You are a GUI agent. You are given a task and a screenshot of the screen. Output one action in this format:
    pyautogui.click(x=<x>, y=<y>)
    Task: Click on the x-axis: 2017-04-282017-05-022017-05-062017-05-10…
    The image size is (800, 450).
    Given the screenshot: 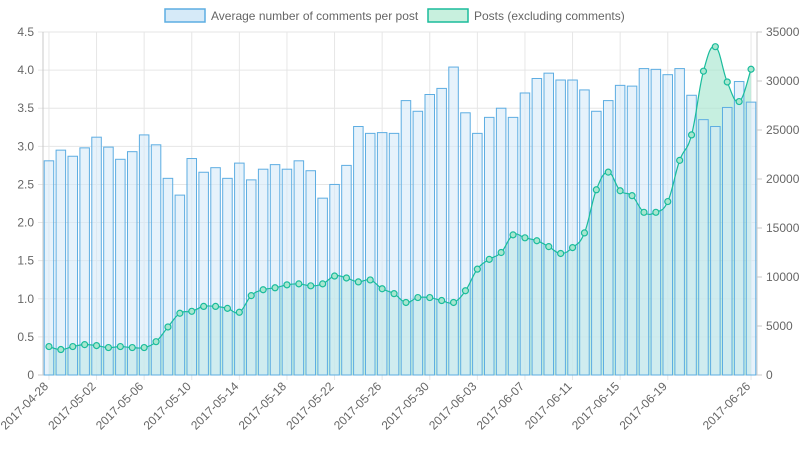 What is the action you would take?
    pyautogui.click(x=376, y=406)
    